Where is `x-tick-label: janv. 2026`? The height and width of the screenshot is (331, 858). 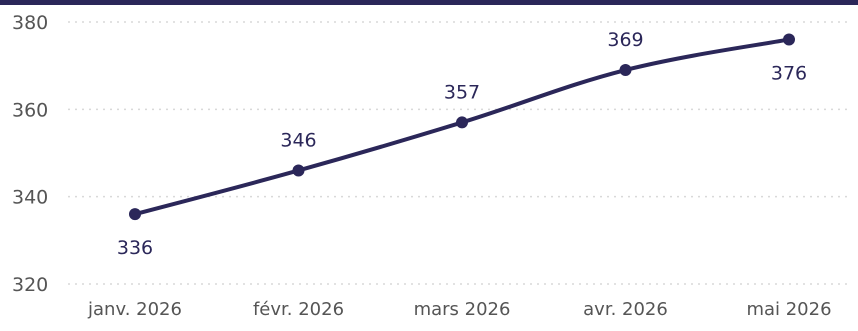 x-tick-label: janv. 2026 is located at coordinates (134, 309).